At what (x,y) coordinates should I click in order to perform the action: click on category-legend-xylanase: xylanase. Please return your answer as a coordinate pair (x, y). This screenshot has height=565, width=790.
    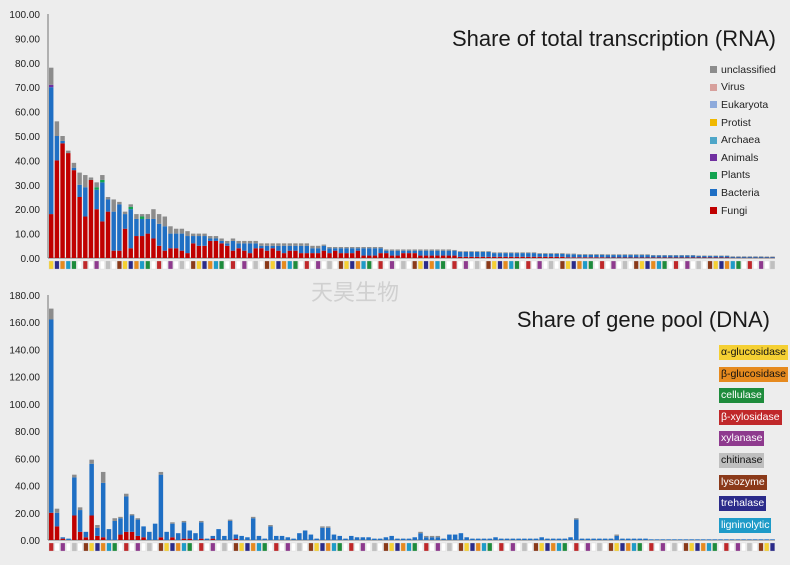
    Looking at the image, I should click on (742, 439).